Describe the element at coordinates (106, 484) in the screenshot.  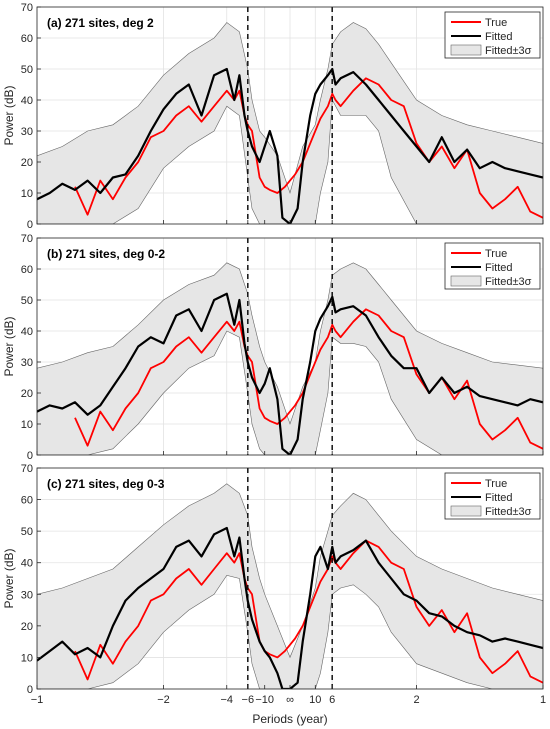
I see `panel-title: (c) 271 sites, deg 0-3` at that location.